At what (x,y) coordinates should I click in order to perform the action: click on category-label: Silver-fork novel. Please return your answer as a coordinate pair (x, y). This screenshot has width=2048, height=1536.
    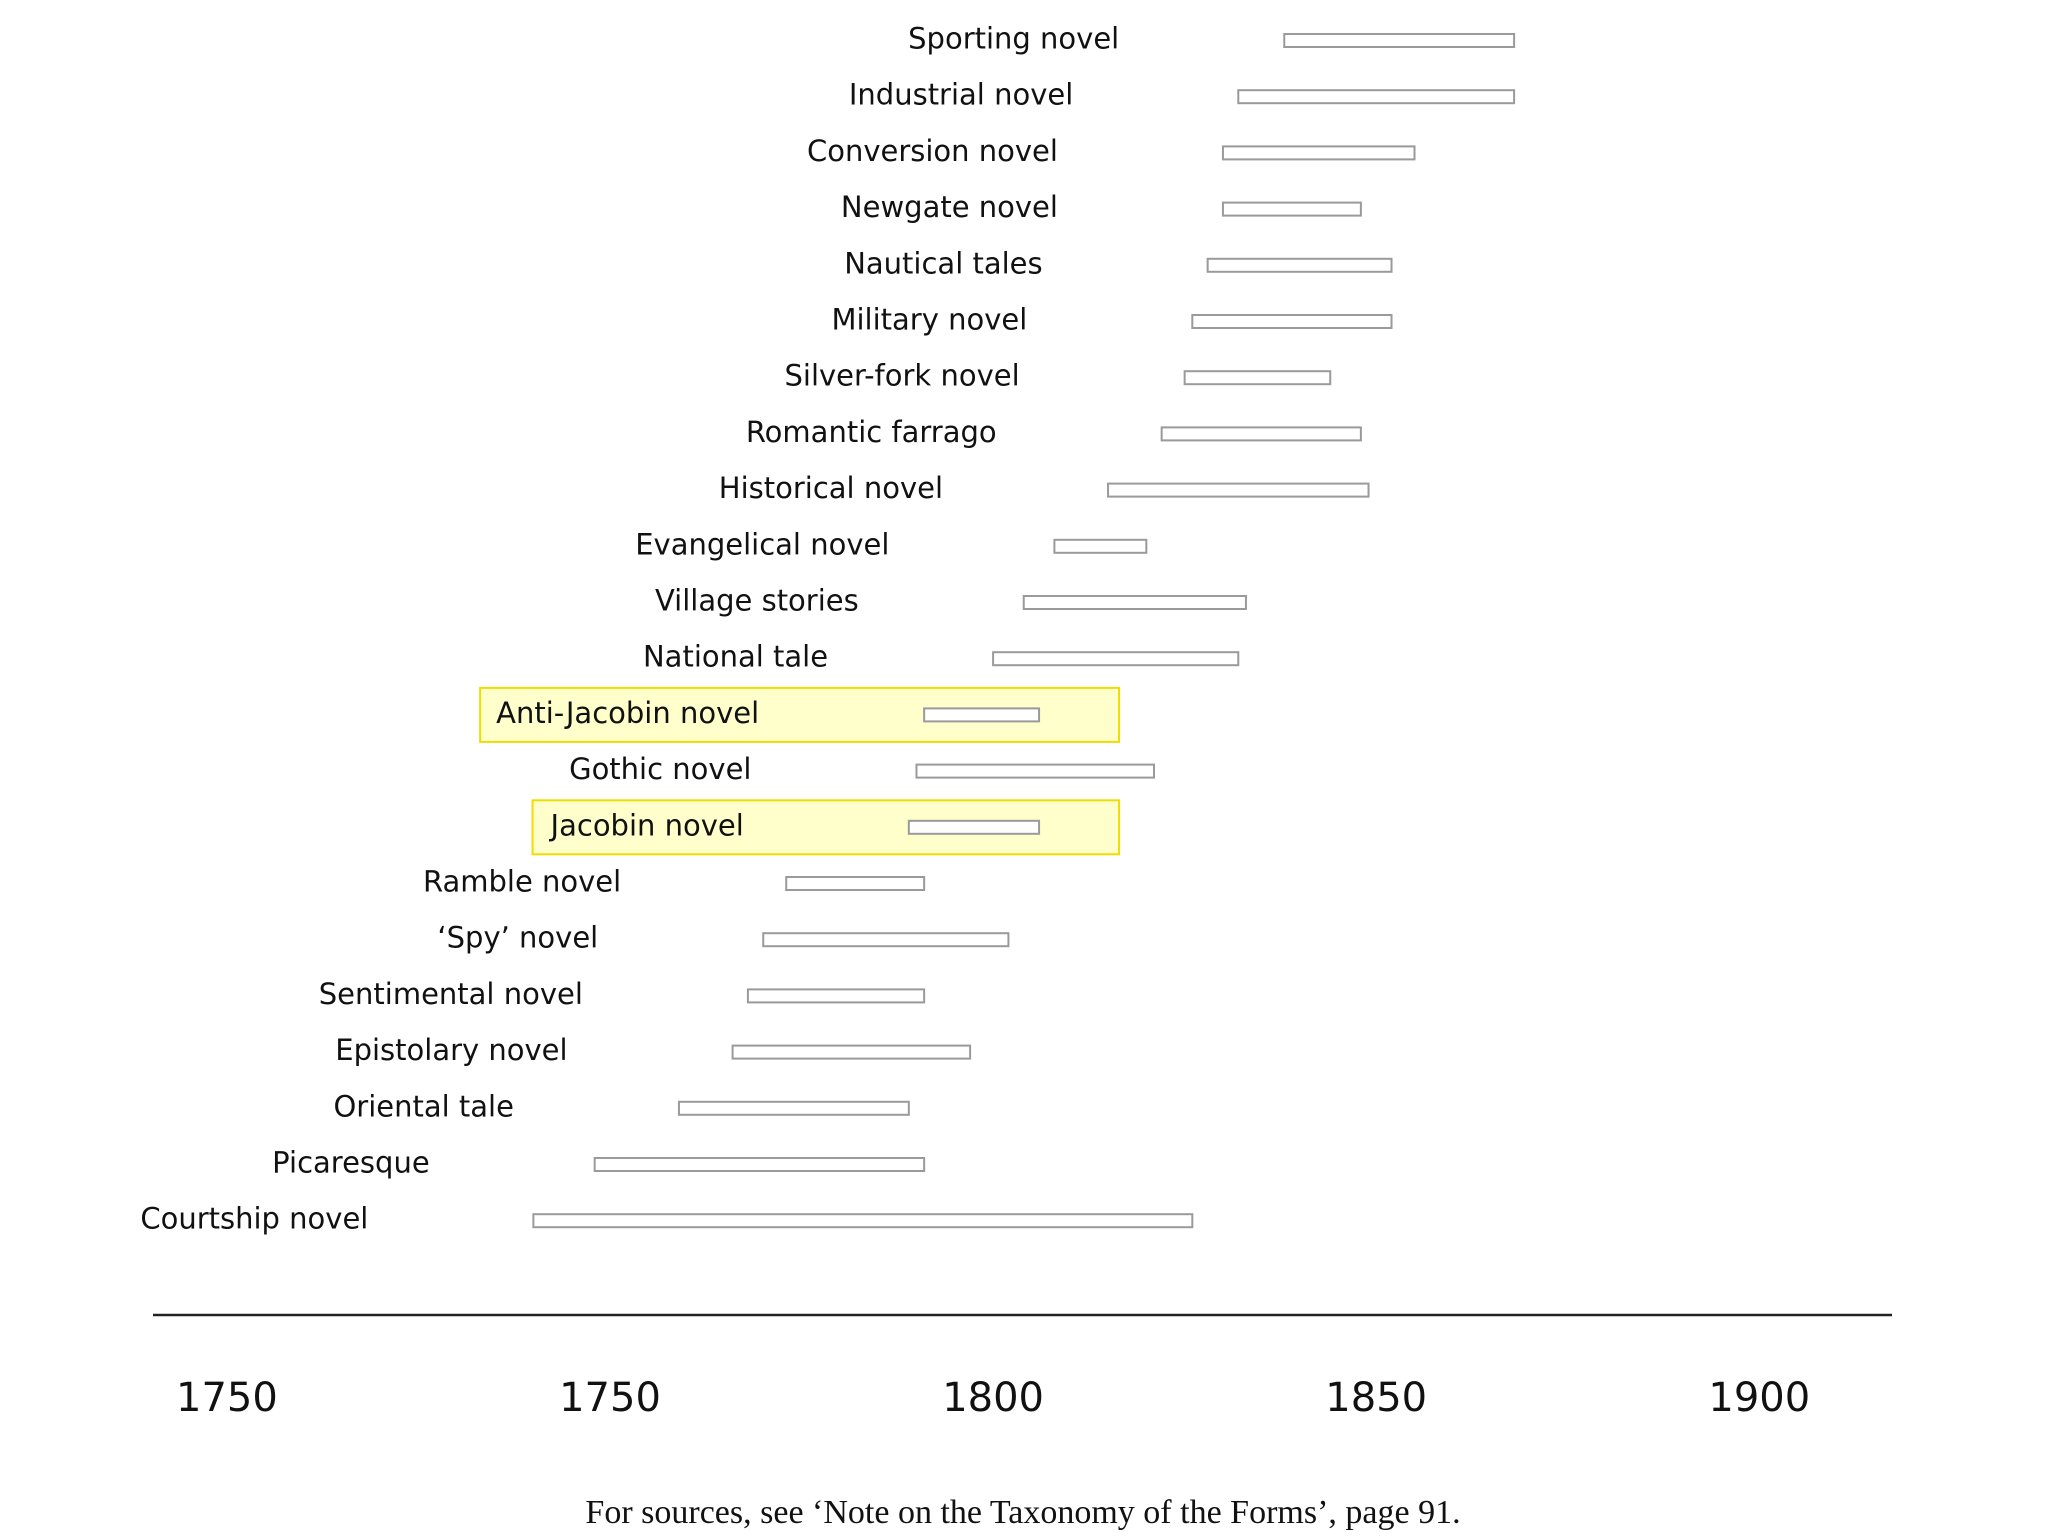
    Looking at the image, I should click on (902, 376).